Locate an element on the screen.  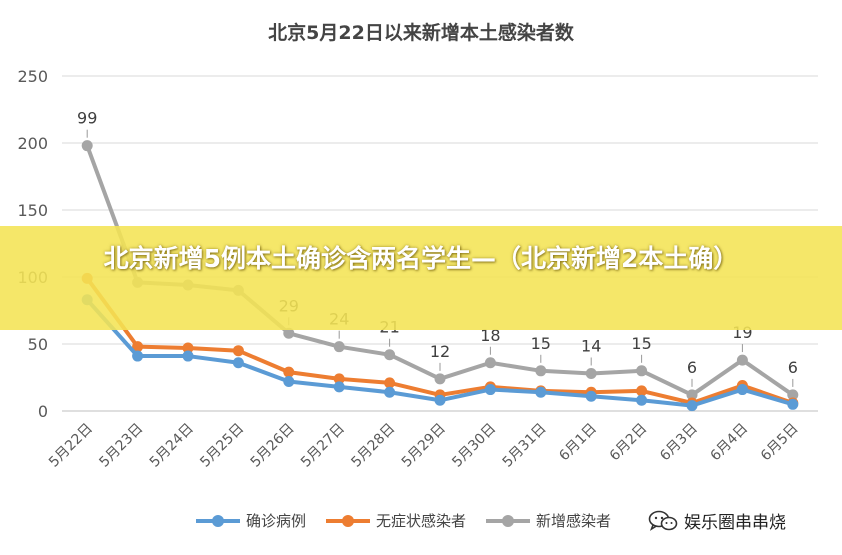
y-tick-label-250: 250 is located at coordinates (32, 76).